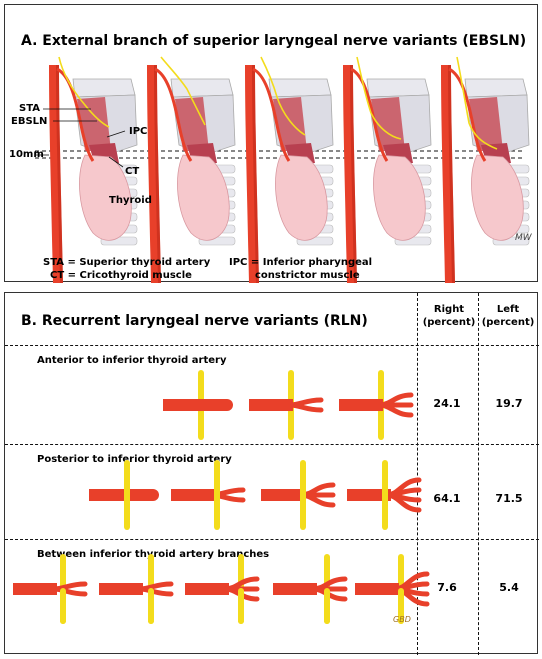 The height and width of the screenshot is (659, 542). What do you see at coordinates (301, 262) in the screenshot?
I see `legend-ipc-1: IPC = Inferior pharyngeal` at bounding box center [301, 262].